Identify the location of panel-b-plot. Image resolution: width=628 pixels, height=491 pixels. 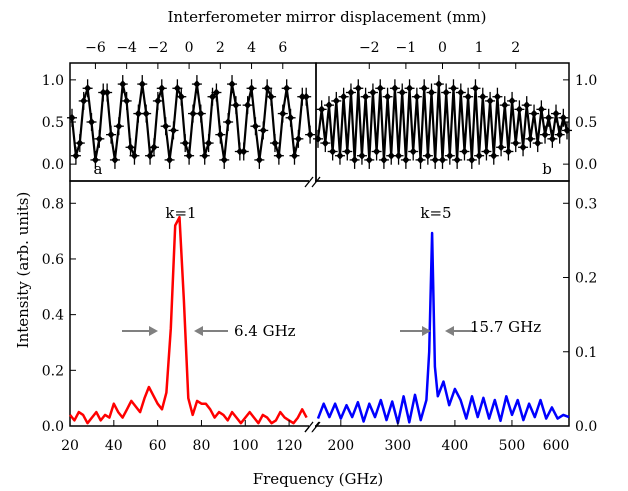
(442, 122).